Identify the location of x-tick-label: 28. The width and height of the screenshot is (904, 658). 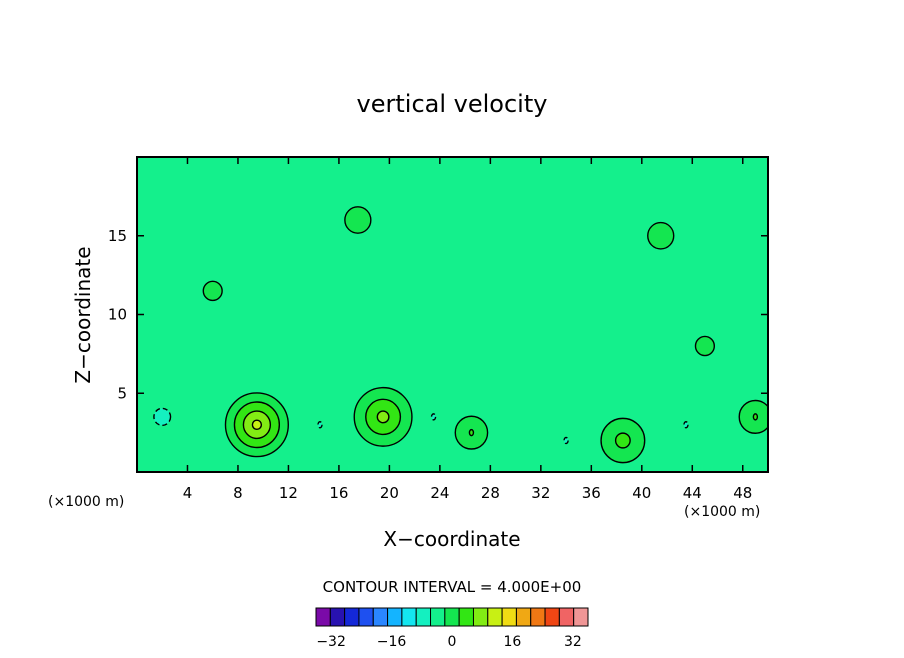
(490, 493).